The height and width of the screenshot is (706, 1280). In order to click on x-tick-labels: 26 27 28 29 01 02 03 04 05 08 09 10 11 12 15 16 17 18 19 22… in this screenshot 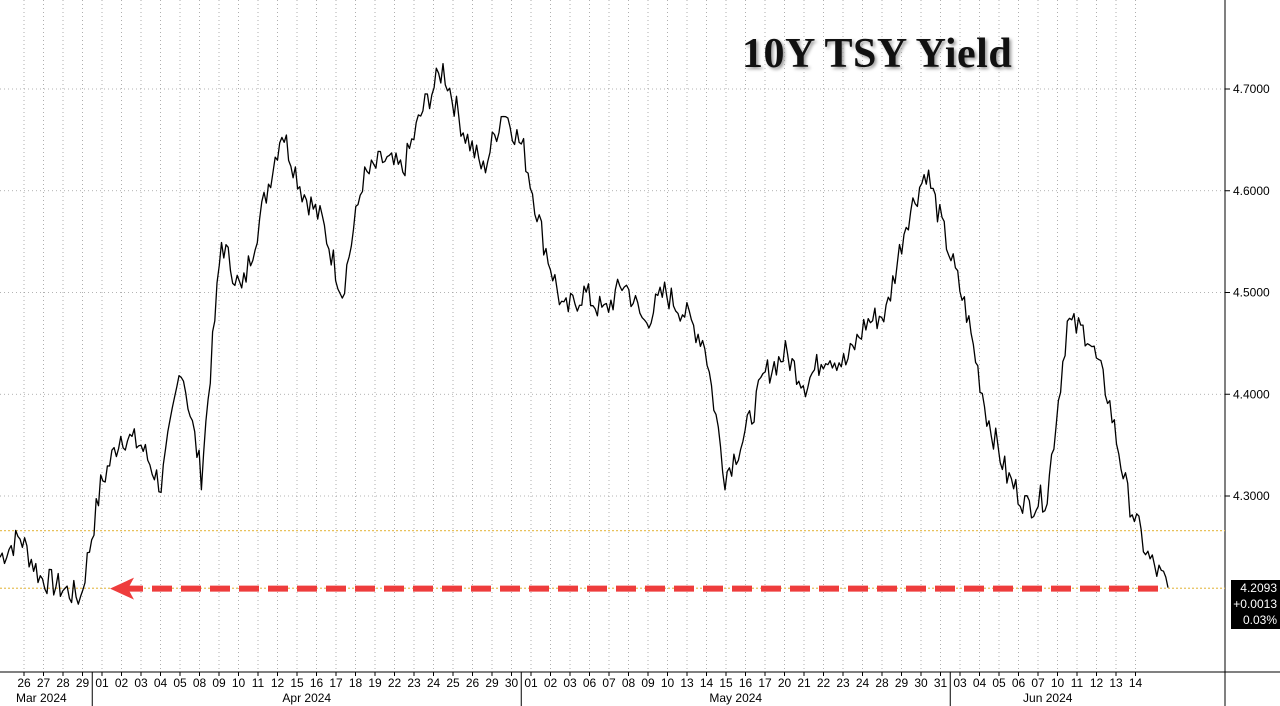, I will do `click(579, 690)`.